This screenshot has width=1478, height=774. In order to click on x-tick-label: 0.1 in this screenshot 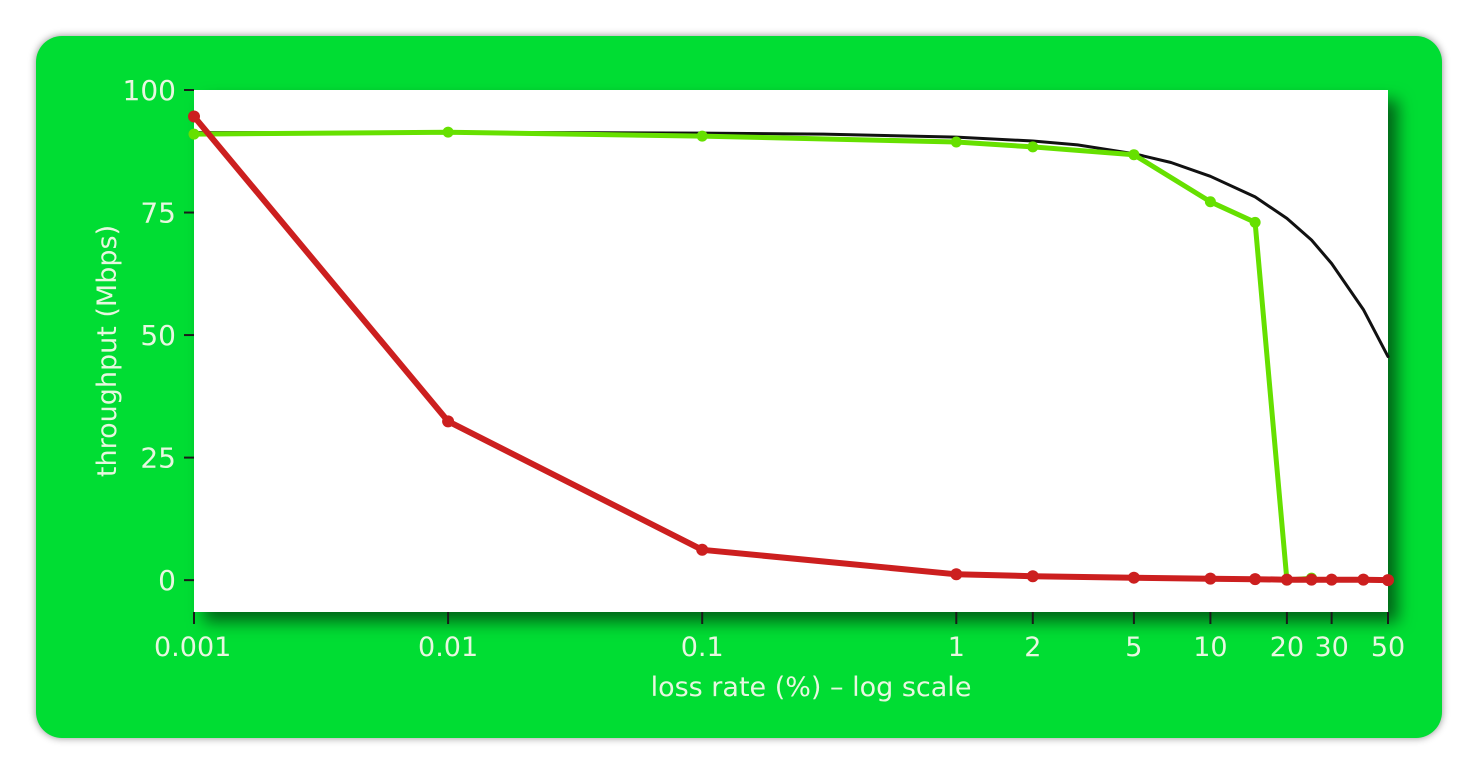, I will do `click(702, 647)`.